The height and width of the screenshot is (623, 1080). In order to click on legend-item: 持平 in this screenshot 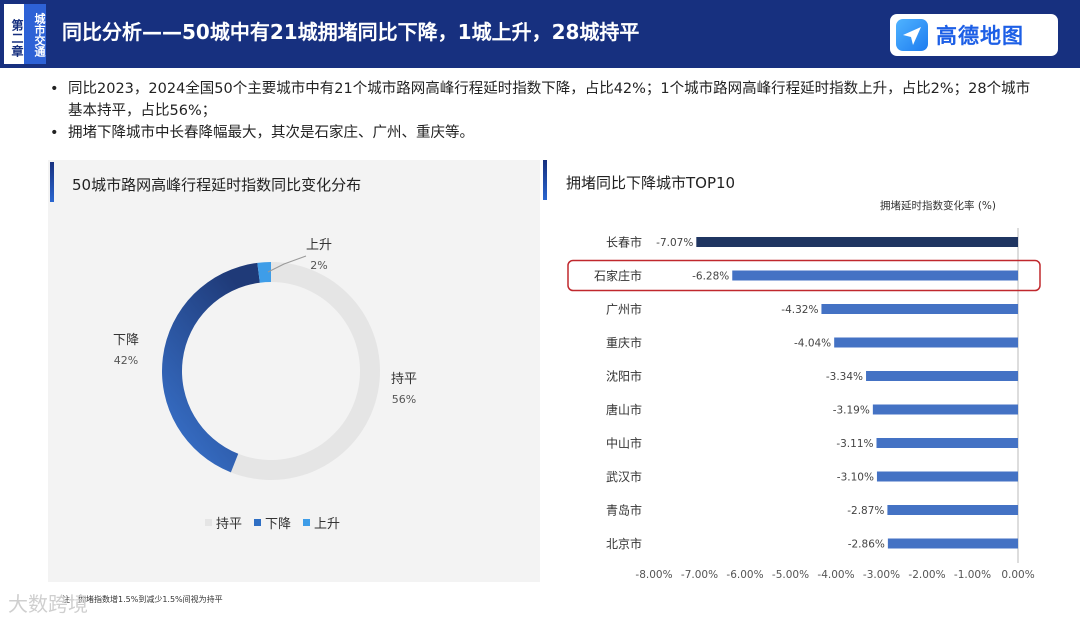, I will do `click(223, 522)`.